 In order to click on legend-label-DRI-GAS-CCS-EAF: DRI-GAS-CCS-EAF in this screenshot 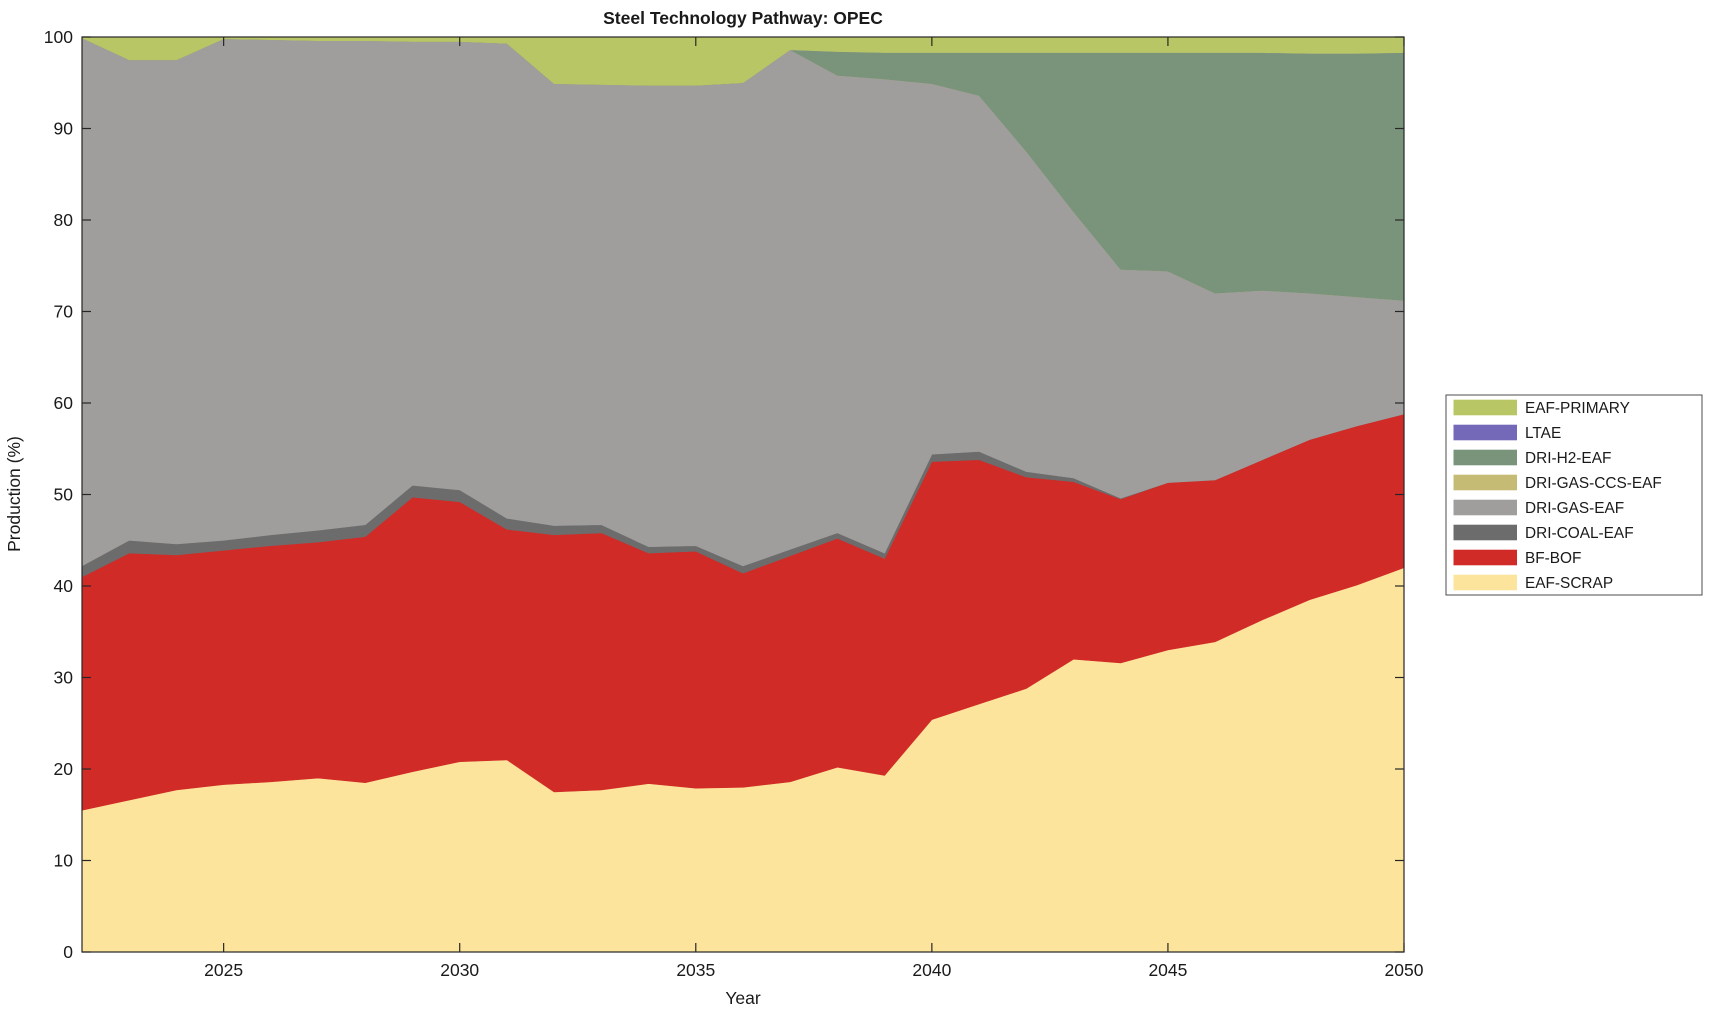, I will do `click(1593, 483)`.